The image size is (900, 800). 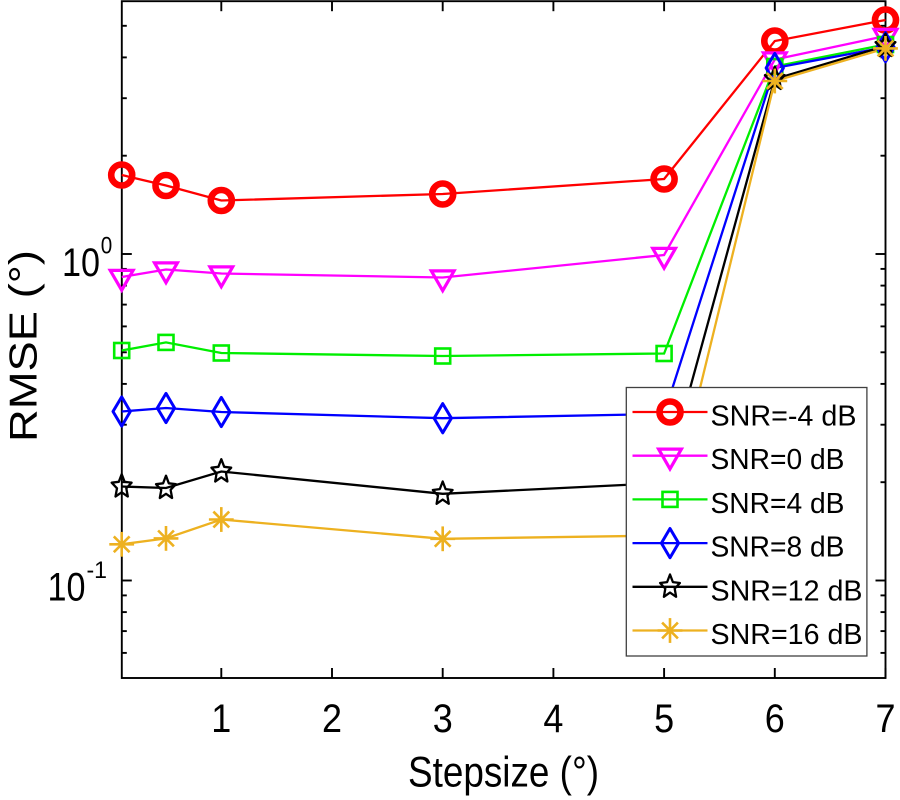 I want to click on svg-text: SNR=4 dB, so click(x=778, y=504).